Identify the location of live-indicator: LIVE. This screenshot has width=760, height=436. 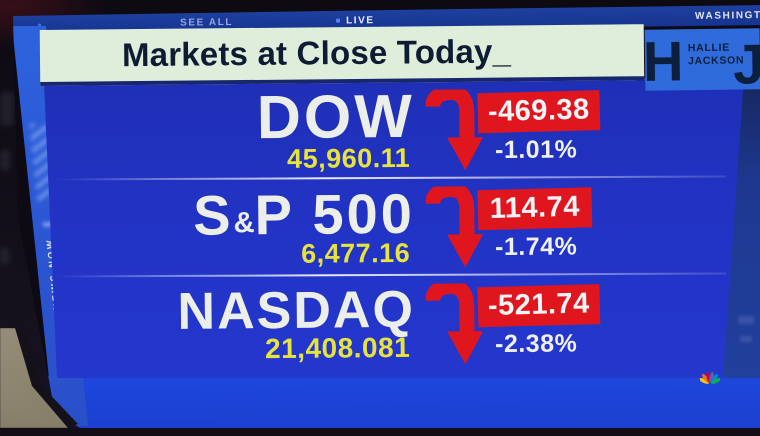
(355, 21).